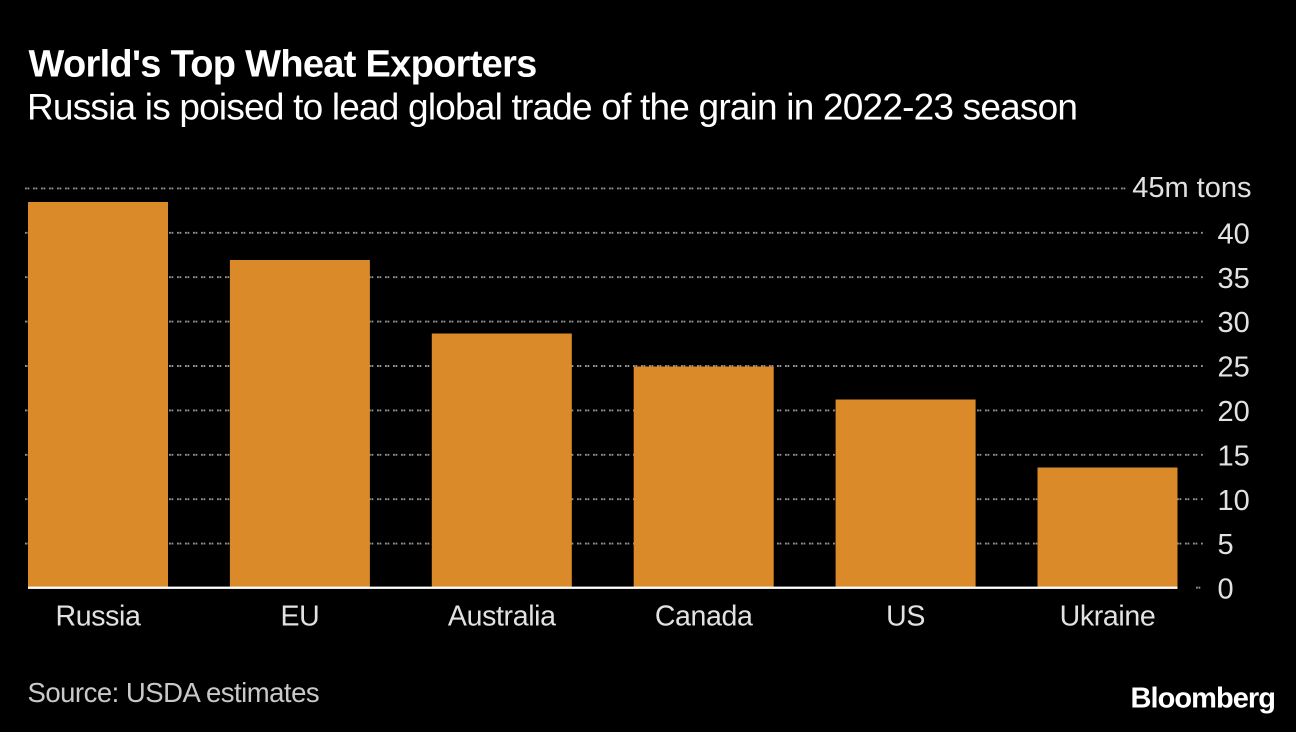  Describe the element at coordinates (283, 64) in the screenshot. I see `svg-text: World's Top Wheat Exporters` at that location.